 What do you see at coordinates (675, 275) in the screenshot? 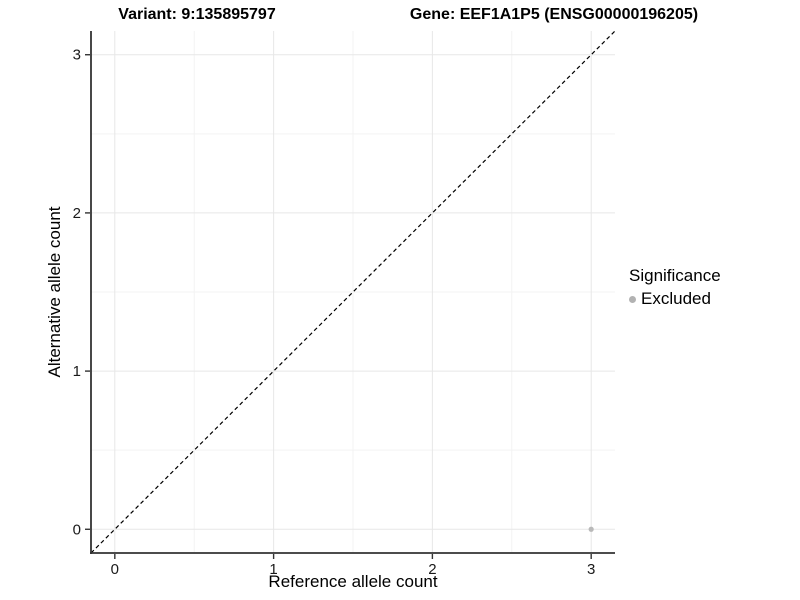
I see `legend-title: Significance` at bounding box center [675, 275].